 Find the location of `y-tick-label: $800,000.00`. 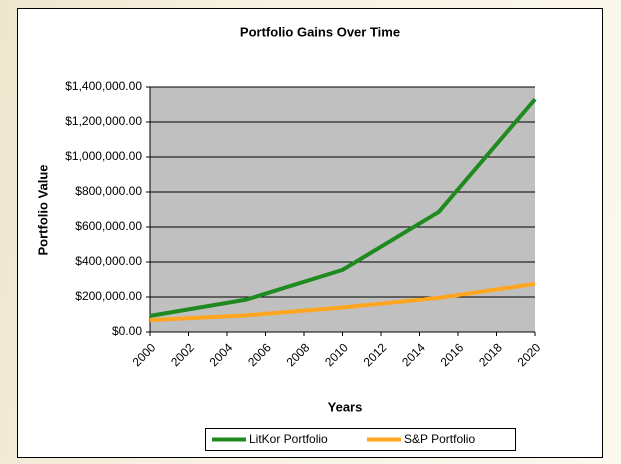

y-tick-label: $800,000.00 is located at coordinates (108, 191).